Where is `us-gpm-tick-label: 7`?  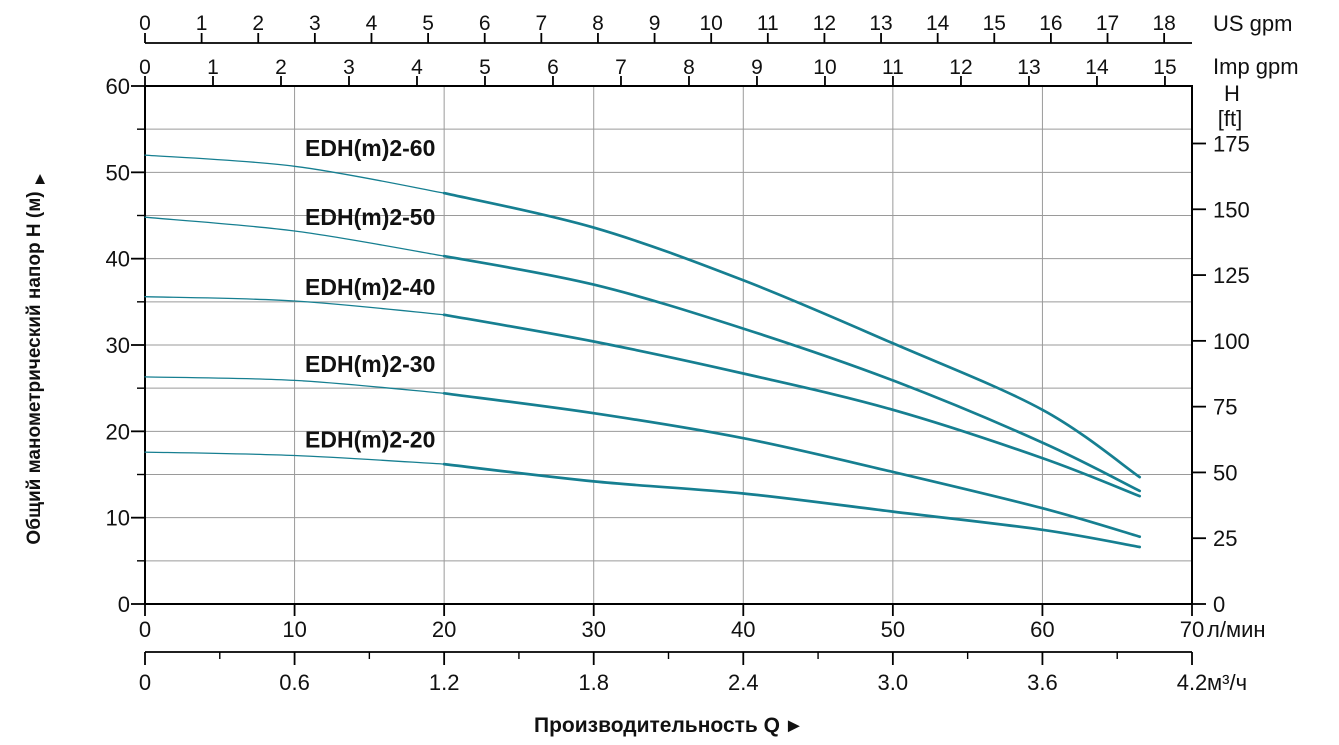
us-gpm-tick-label: 7 is located at coordinates (541, 23).